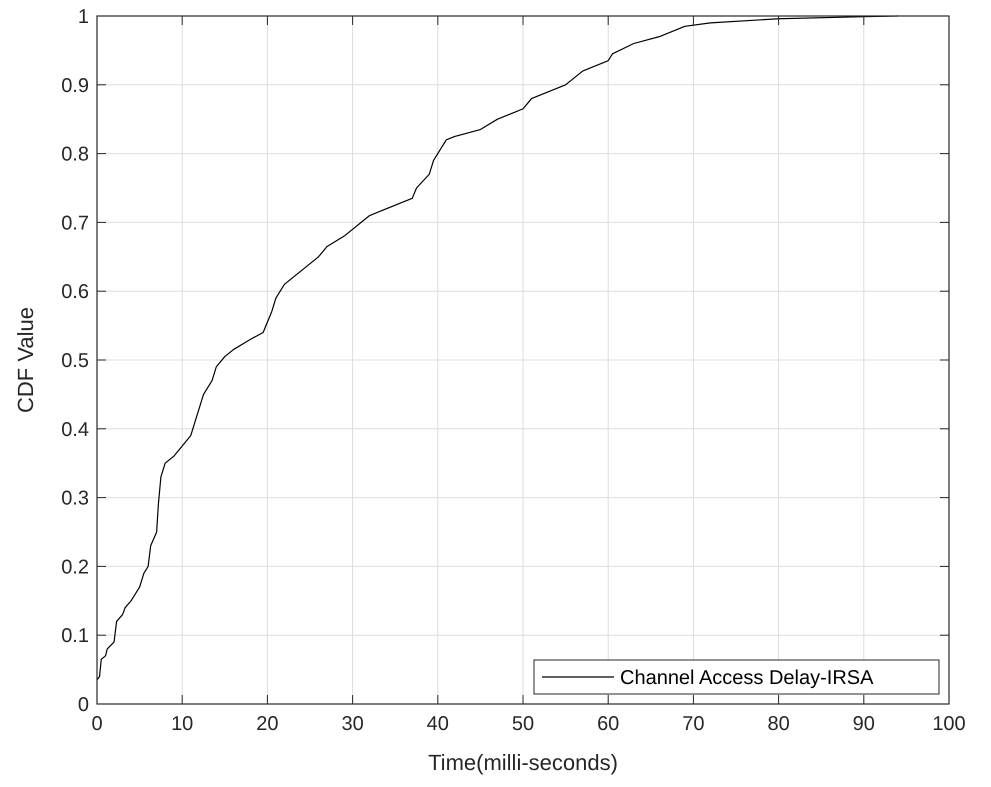  Describe the element at coordinates (352, 724) in the screenshot. I see `x-tick-label: 30` at that location.